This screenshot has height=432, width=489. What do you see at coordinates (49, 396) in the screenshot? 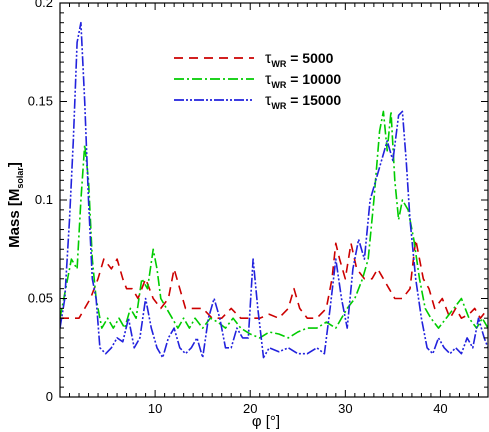
I see `y-tick-label: 0` at bounding box center [49, 396].